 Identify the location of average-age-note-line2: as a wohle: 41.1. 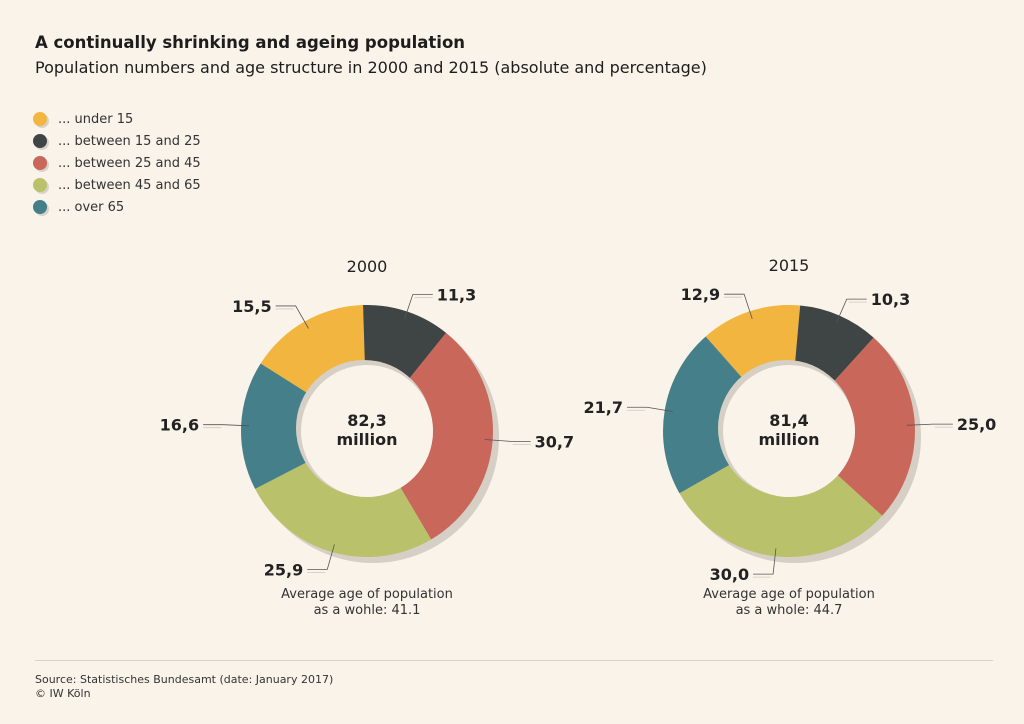
(367, 610).